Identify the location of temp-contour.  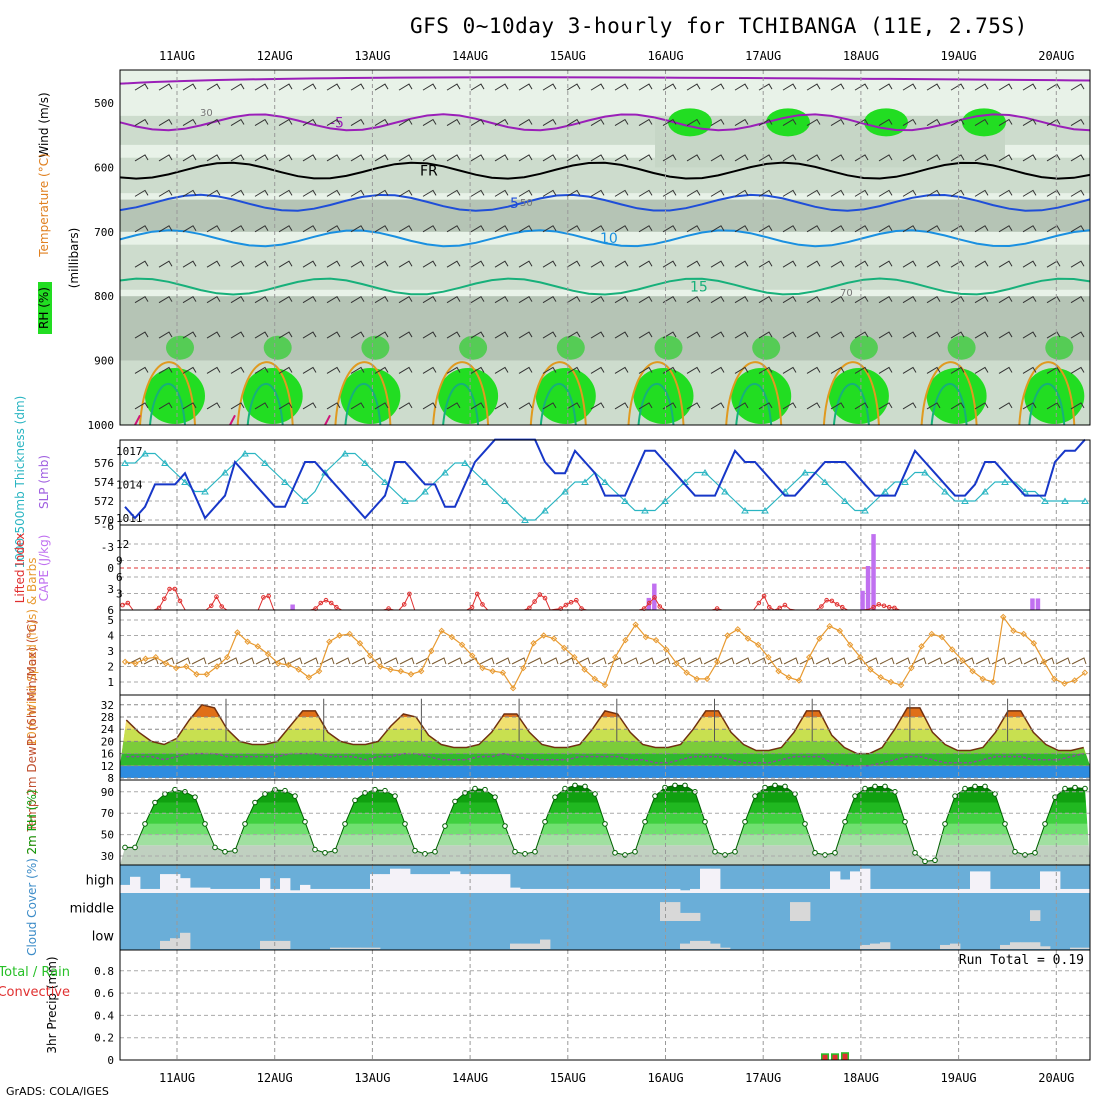
(605, 122).